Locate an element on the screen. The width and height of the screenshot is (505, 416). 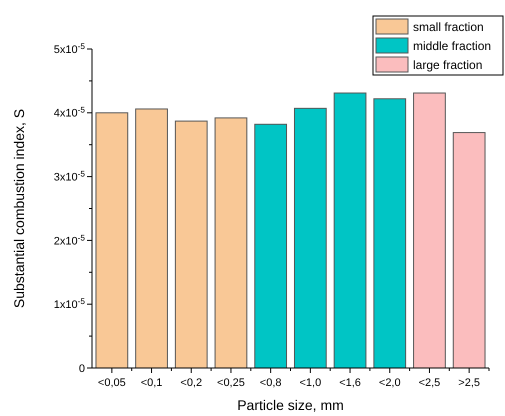
x-tick-label: <0,25 is located at coordinates (231, 383).